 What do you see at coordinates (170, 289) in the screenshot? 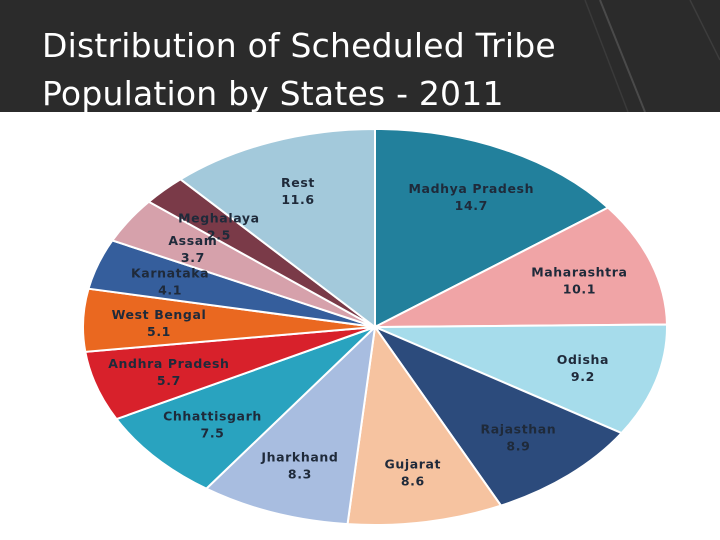
I see `slice-value-karnataka: 4.1` at bounding box center [170, 289].